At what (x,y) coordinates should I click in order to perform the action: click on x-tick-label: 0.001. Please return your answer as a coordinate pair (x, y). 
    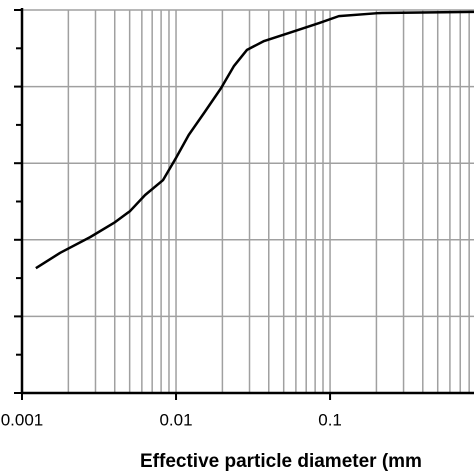
    Looking at the image, I should click on (22, 419).